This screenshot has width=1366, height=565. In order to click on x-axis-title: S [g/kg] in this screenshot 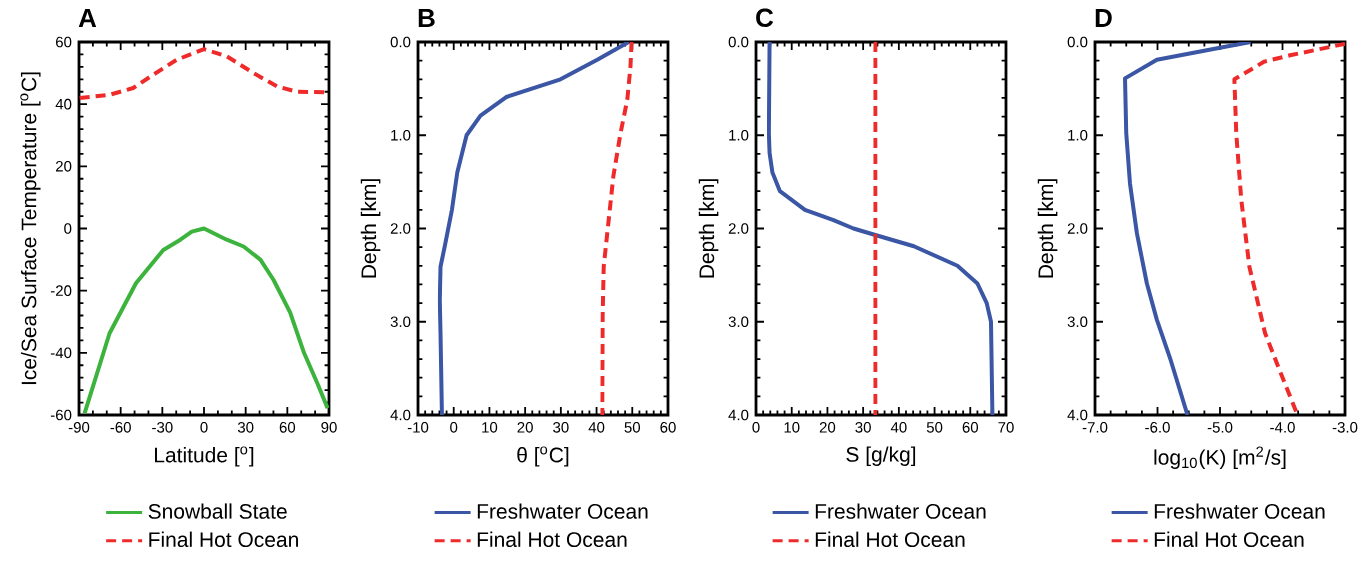, I will do `click(881, 456)`.